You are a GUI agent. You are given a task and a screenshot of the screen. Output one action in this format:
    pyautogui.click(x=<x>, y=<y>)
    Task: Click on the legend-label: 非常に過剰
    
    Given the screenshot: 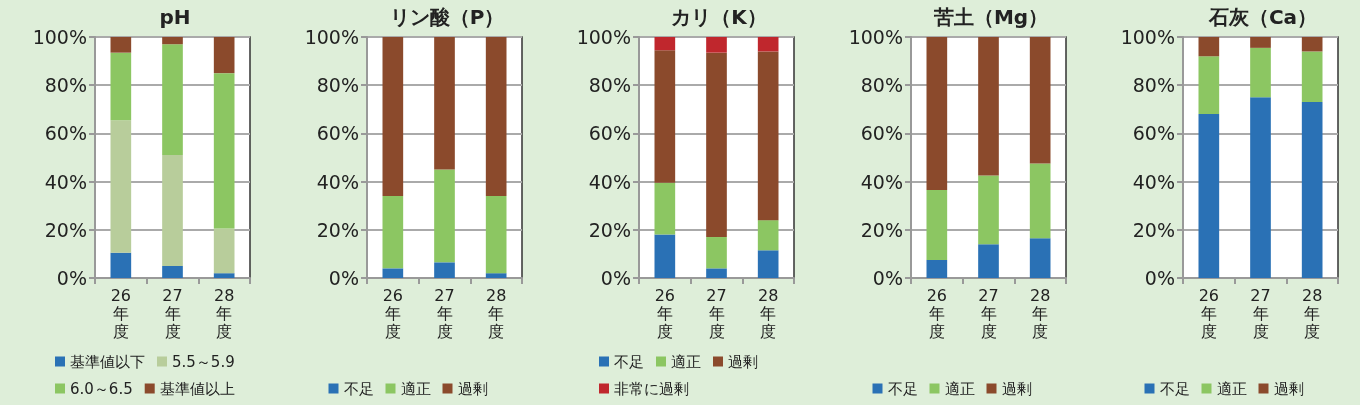 What is the action you would take?
    pyautogui.click(x=651, y=388)
    